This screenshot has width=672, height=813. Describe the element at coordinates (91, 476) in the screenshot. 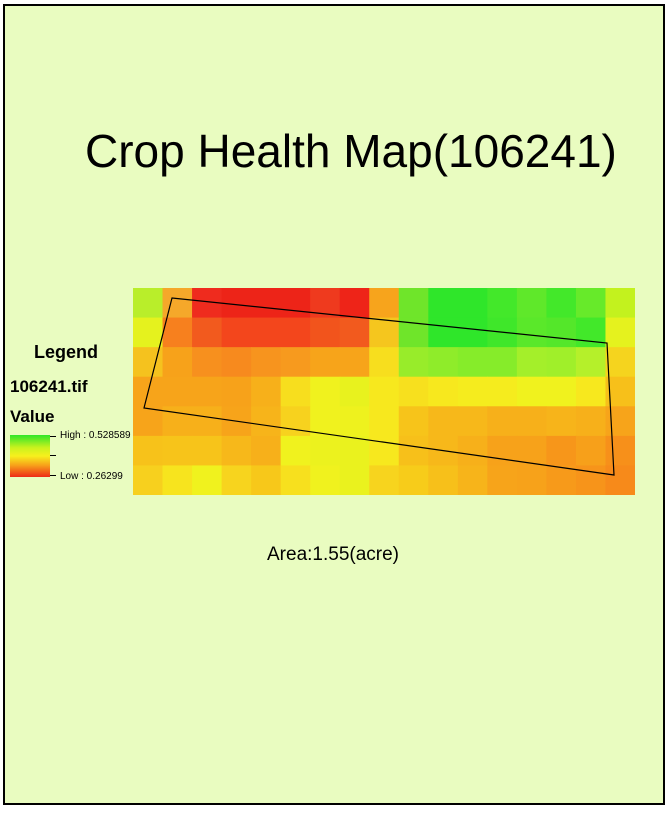

I see `legend-low-label: Low : 0.26299` at that location.